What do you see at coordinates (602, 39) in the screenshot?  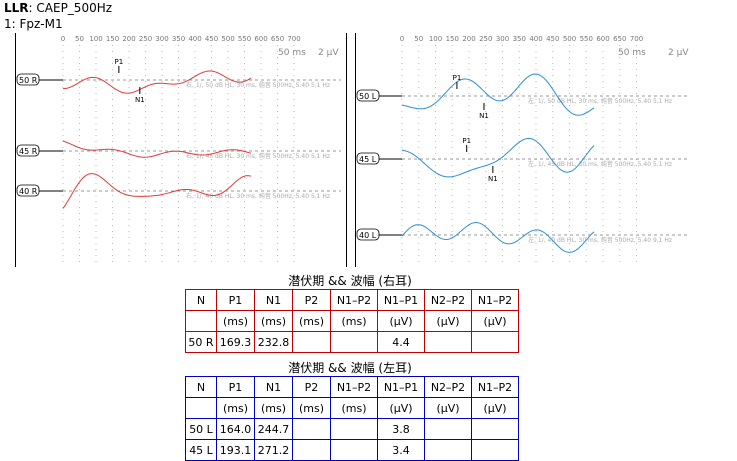 I see `time-tick-label: 600` at bounding box center [602, 39].